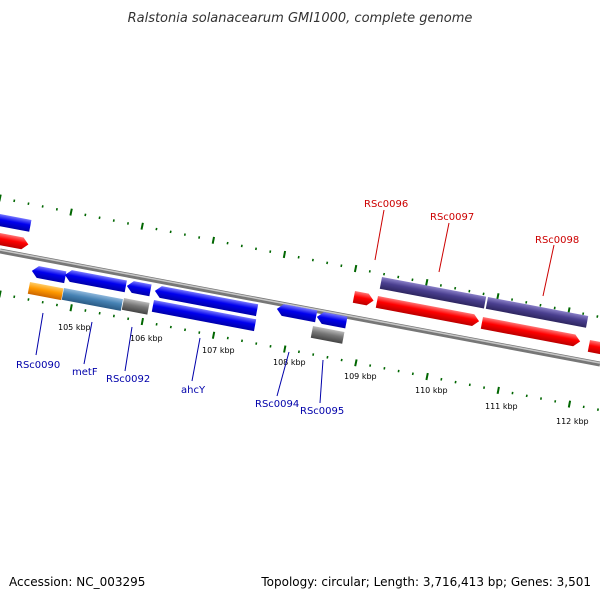 This screenshot has width=600, height=600. What do you see at coordinates (277, 404) in the screenshot?
I see `gene-label-rsc0094: RSc0094` at bounding box center [277, 404].